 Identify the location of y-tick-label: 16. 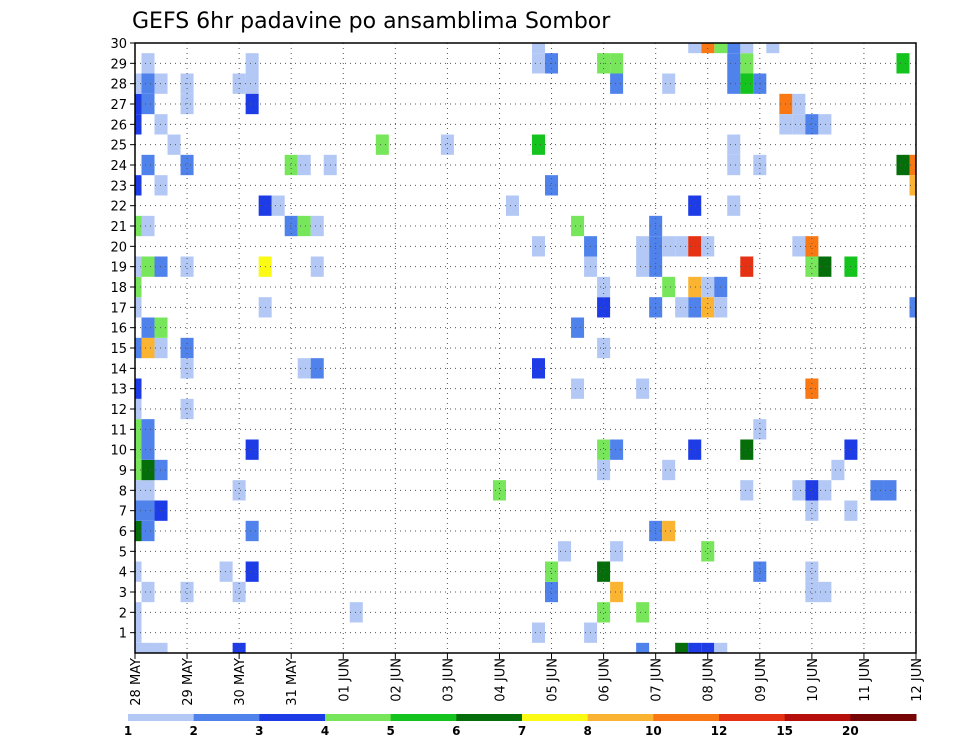
(118, 329).